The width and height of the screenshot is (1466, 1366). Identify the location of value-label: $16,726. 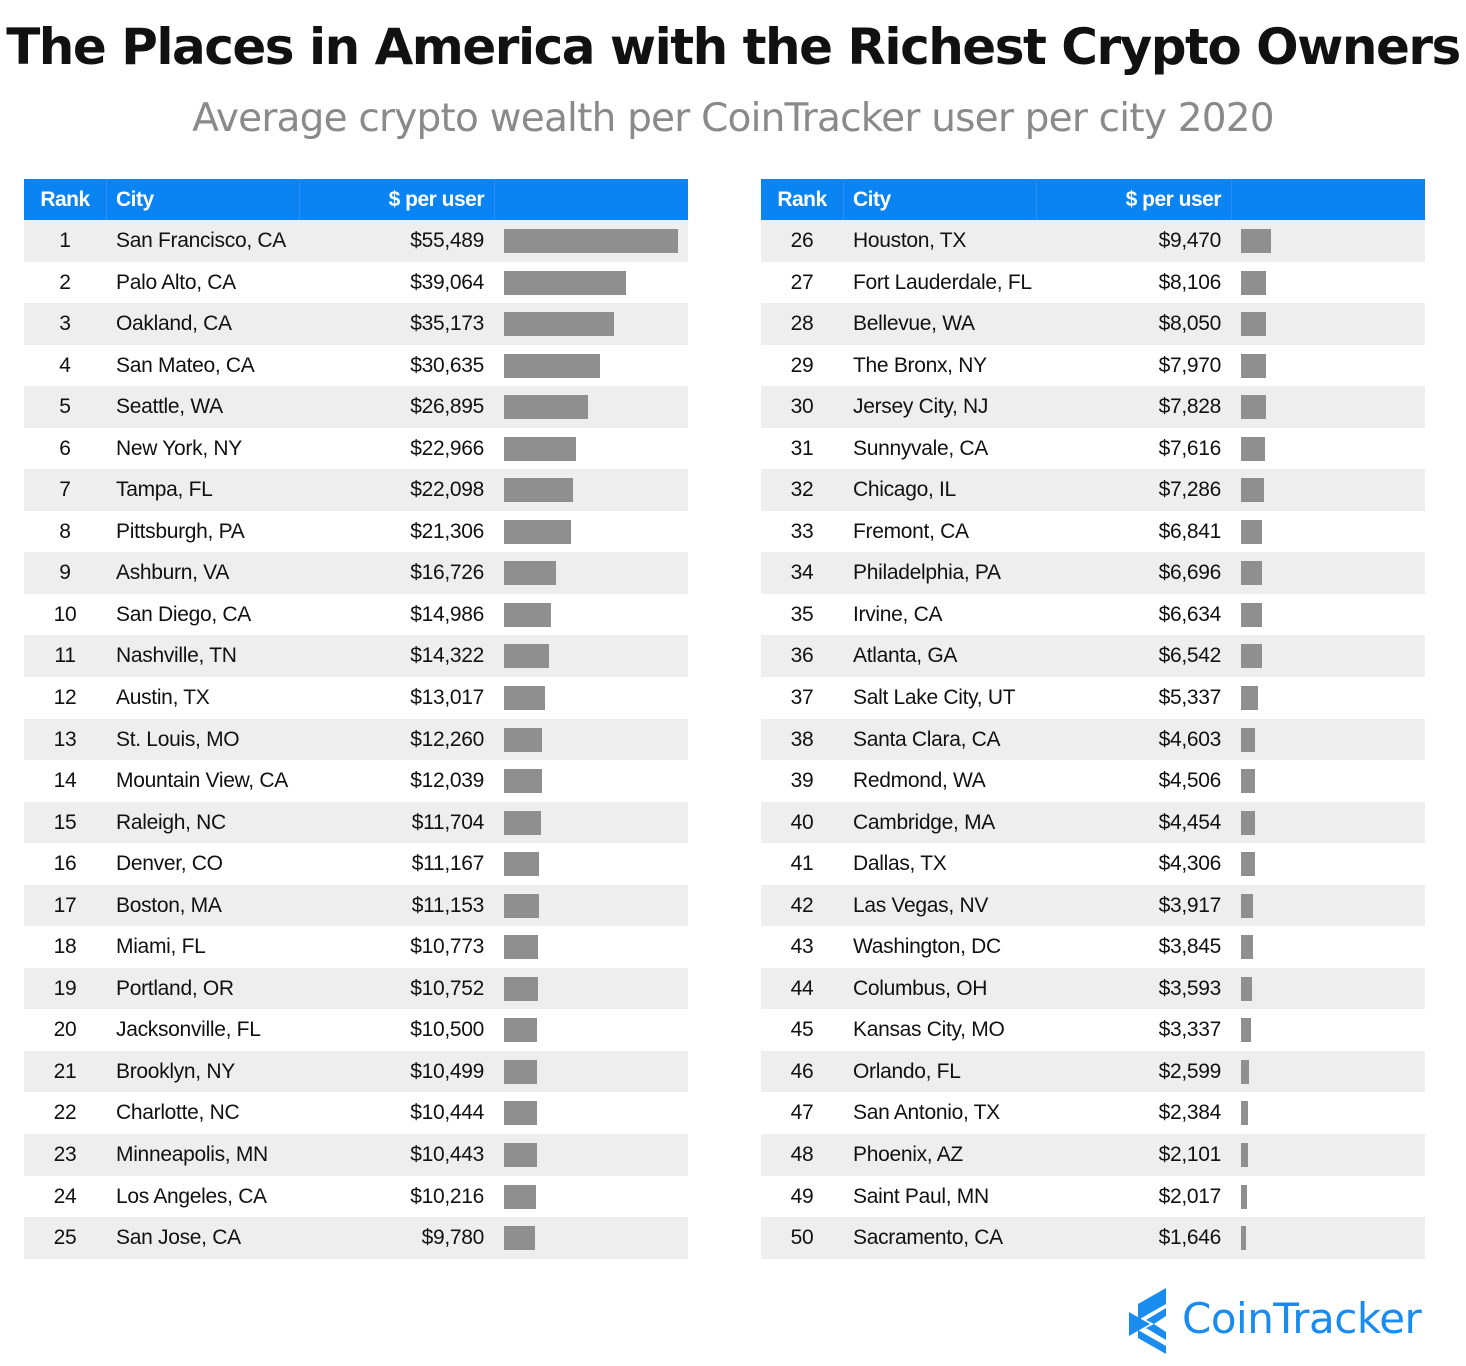
(447, 573).